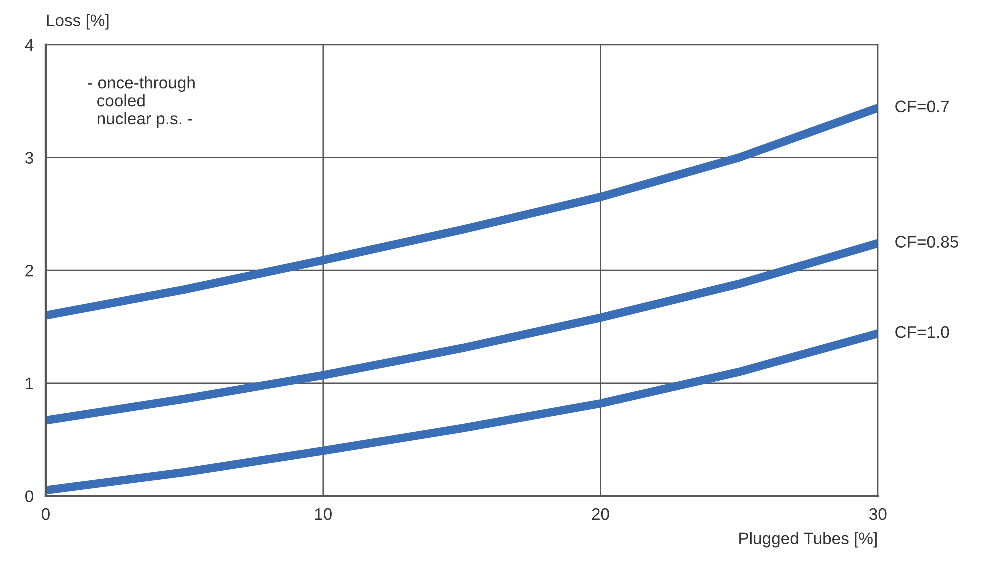  What do you see at coordinates (29, 45) in the screenshot?
I see `y-tick-label: 4` at bounding box center [29, 45].